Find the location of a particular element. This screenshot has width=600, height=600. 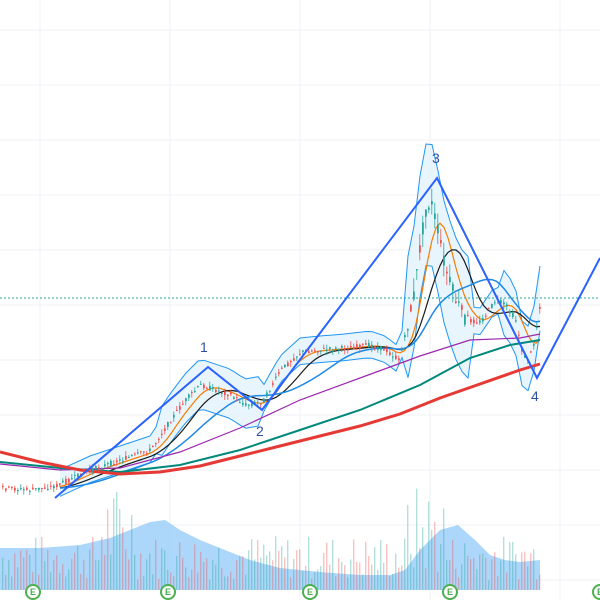

wave-label-4: 4 is located at coordinates (535, 396).